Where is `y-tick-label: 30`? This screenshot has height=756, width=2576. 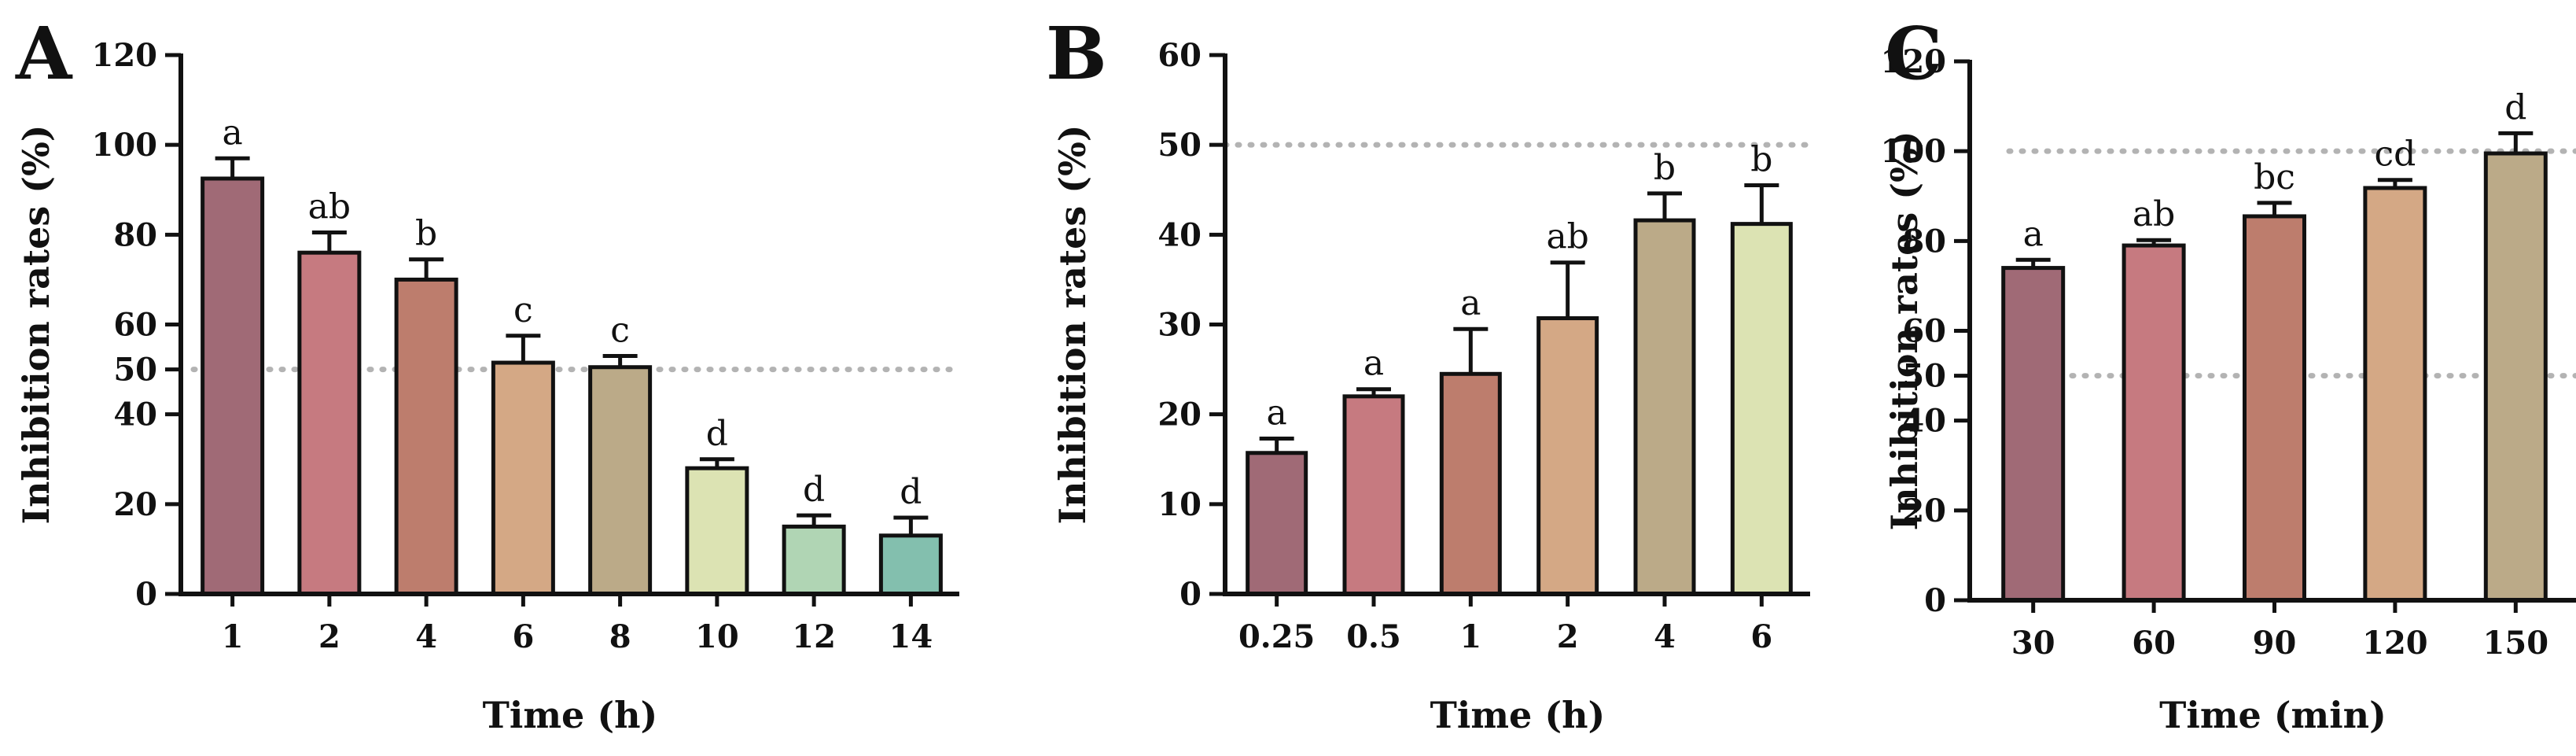
y-tick-label: 30 is located at coordinates (1179, 325).